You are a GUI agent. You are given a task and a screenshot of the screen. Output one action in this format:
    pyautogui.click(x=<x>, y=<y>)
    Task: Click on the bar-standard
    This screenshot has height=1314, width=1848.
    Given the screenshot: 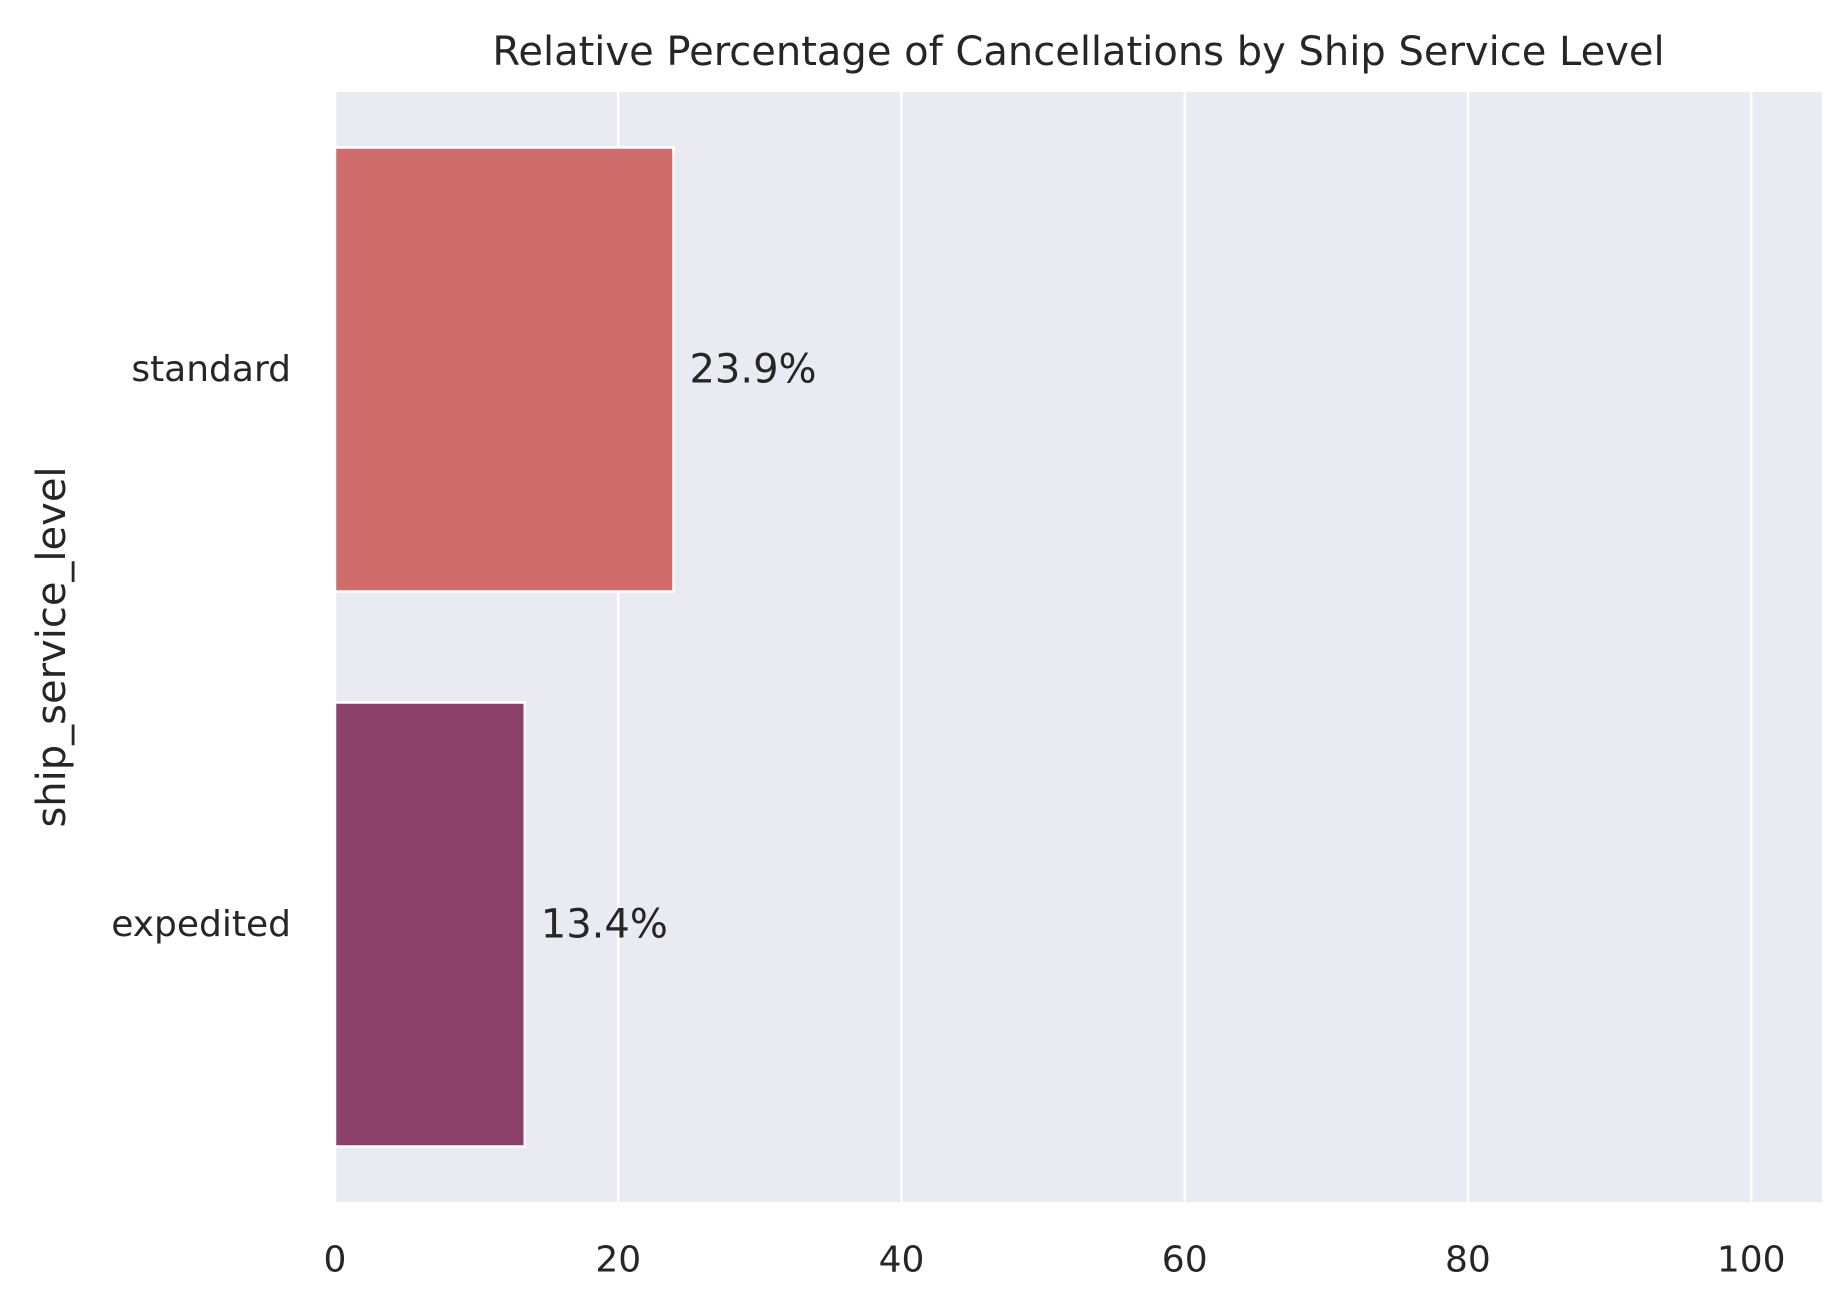 What is the action you would take?
    pyautogui.click(x=504, y=369)
    